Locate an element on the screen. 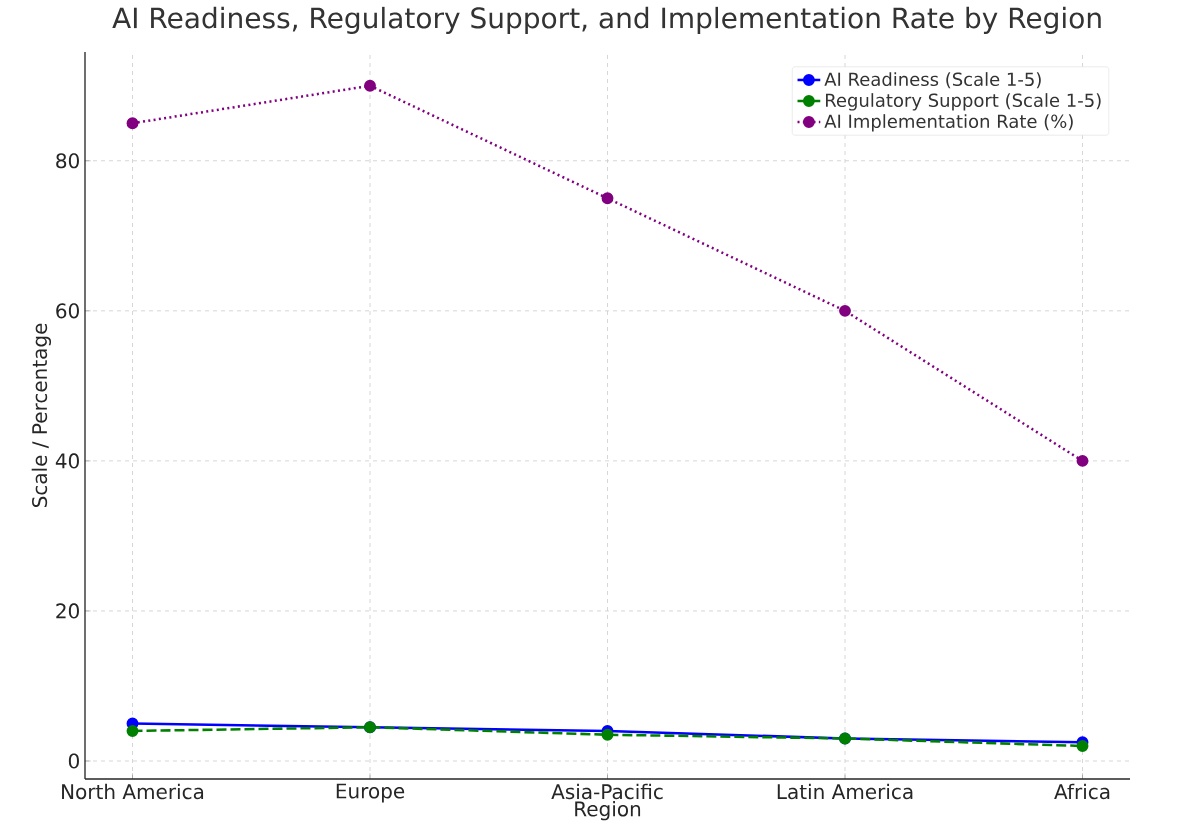 Image resolution: width=1179 pixels, height=840 pixels. y-tick-label: 20 is located at coordinates (67, 611).